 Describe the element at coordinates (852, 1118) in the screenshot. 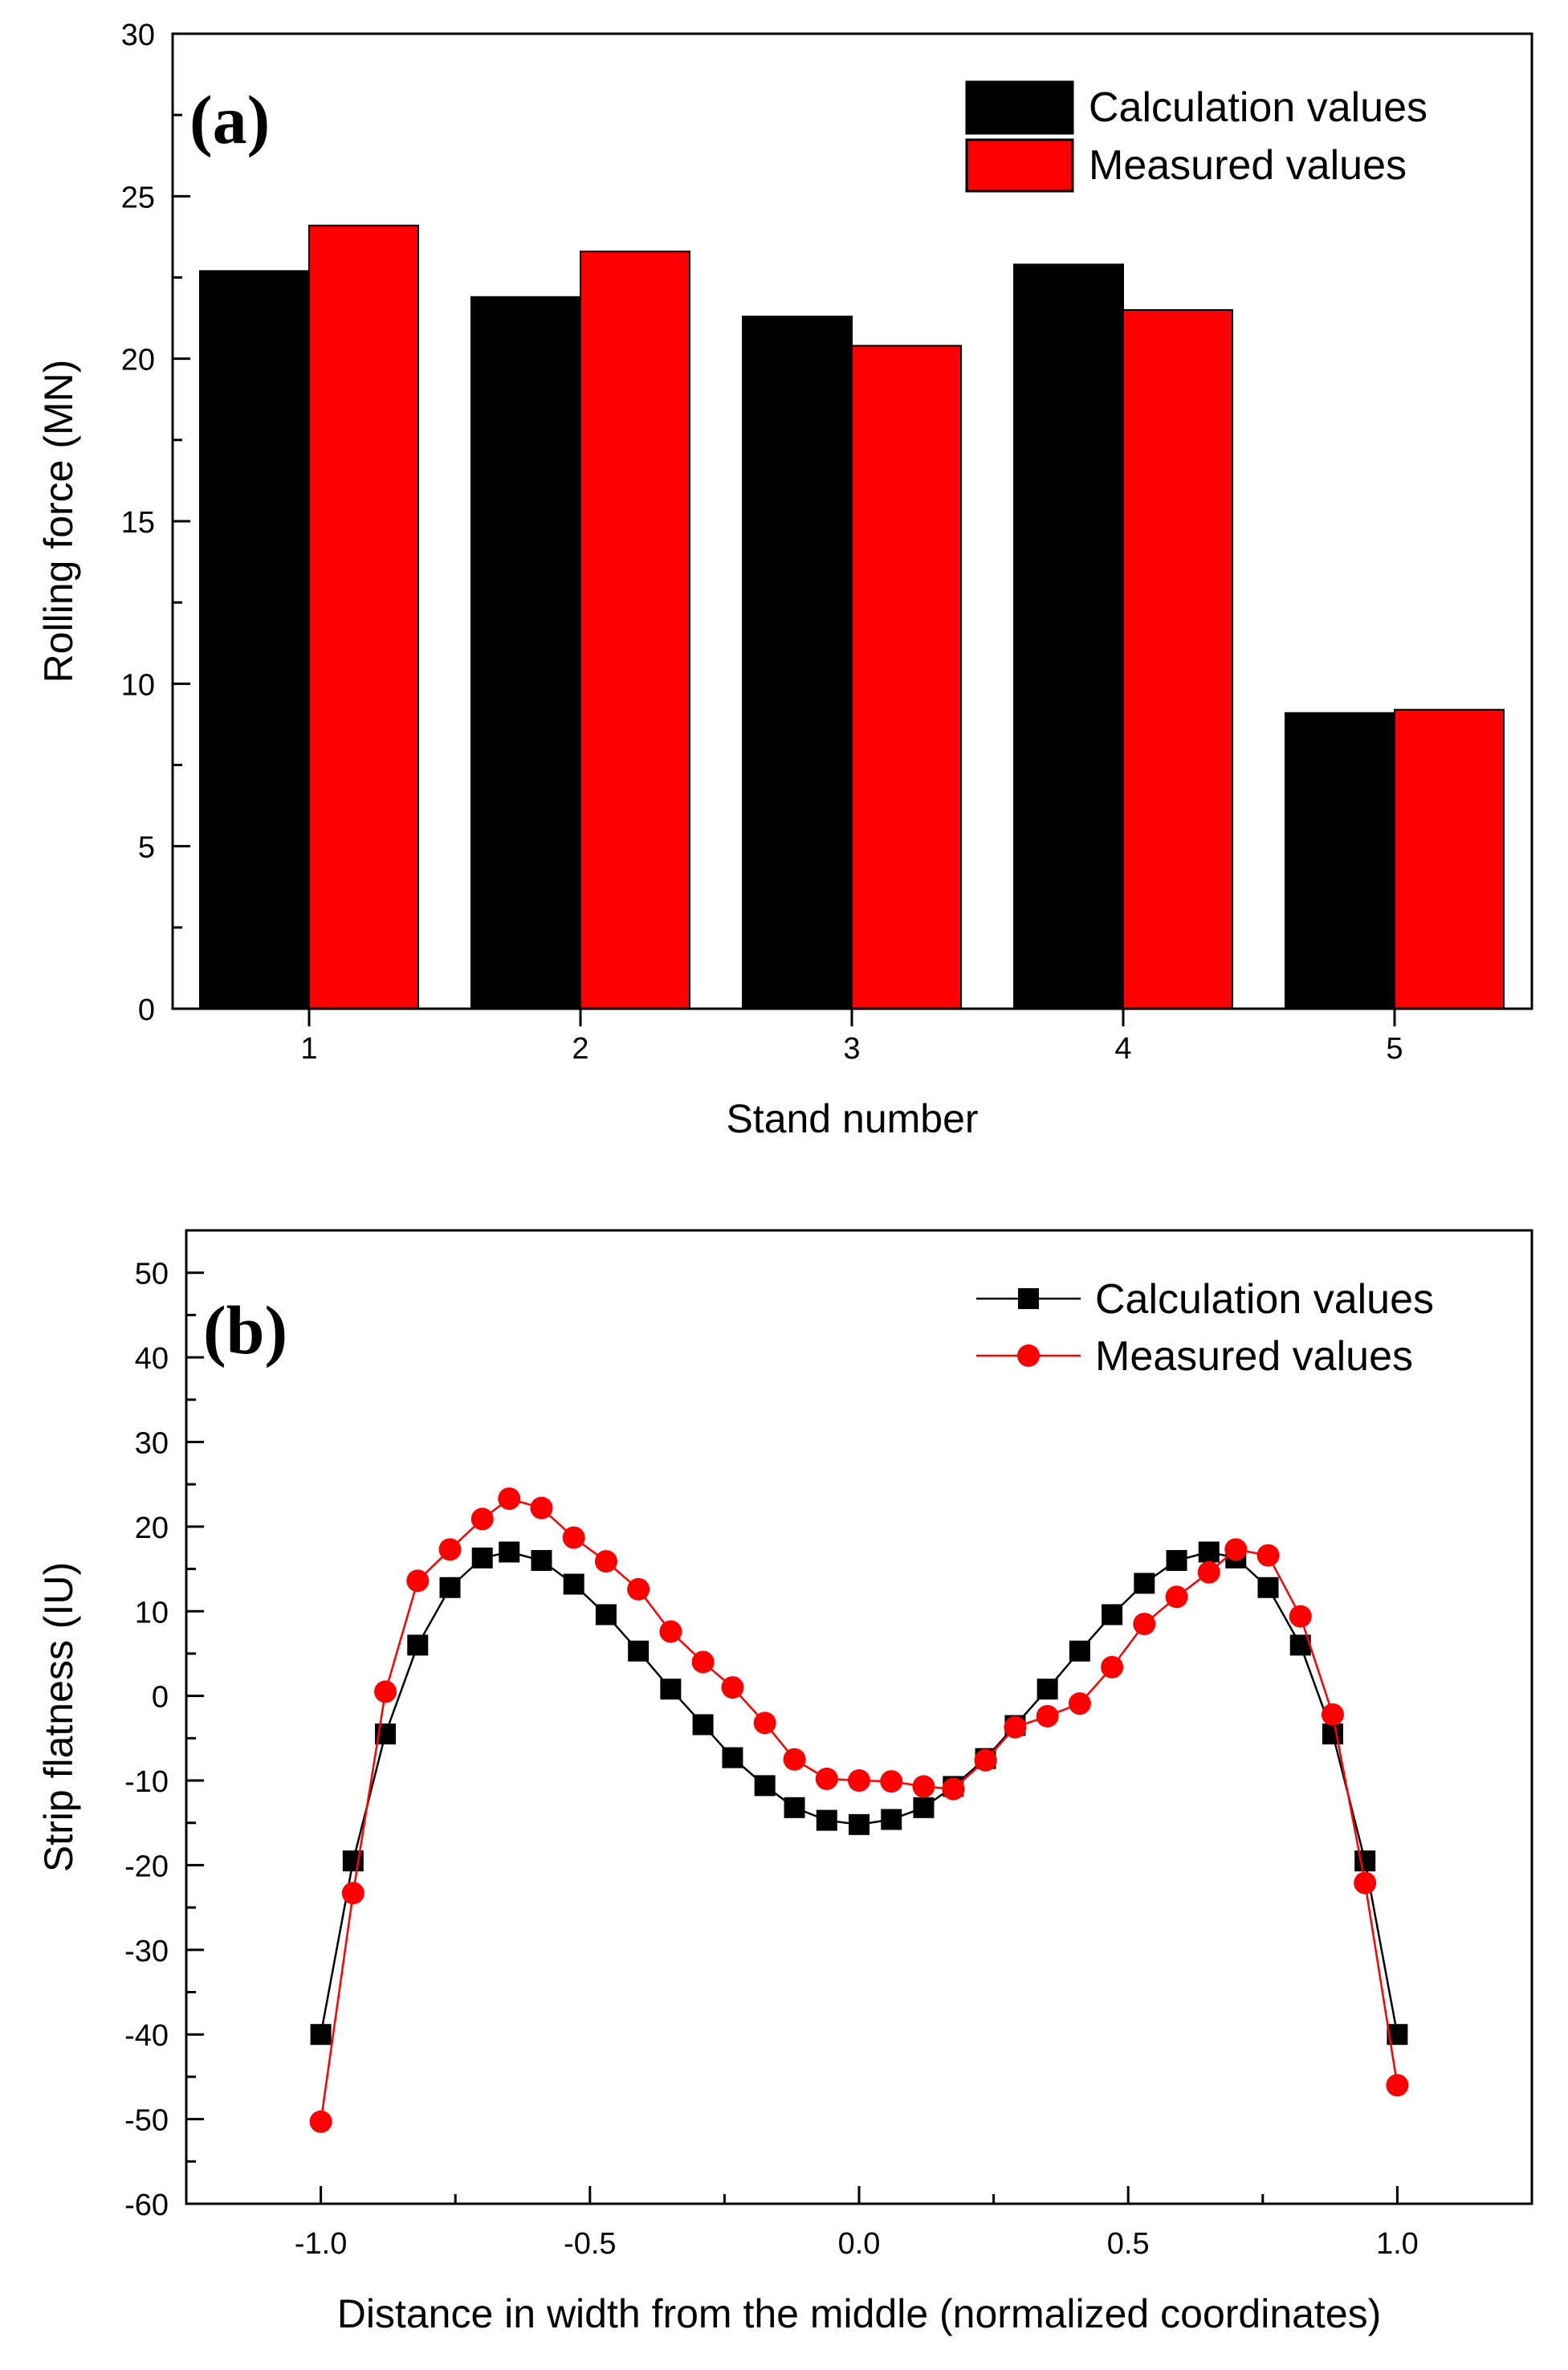

I see `x-axis-label-a: Stand number` at that location.